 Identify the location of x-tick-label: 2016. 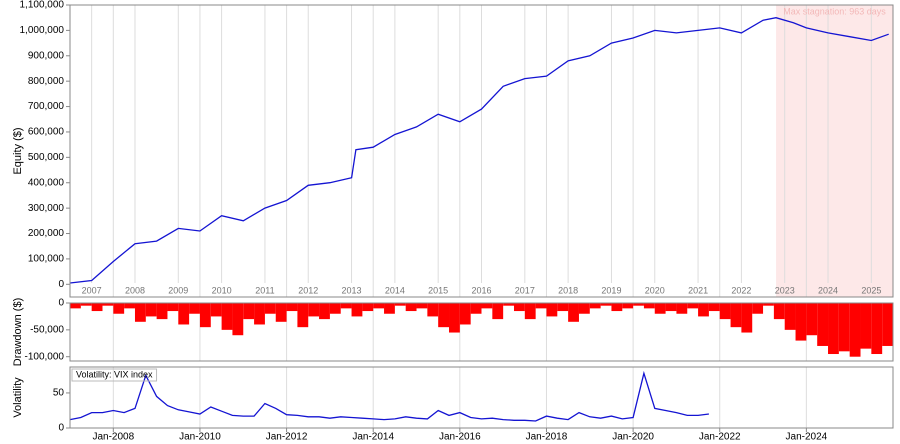
(481, 290).